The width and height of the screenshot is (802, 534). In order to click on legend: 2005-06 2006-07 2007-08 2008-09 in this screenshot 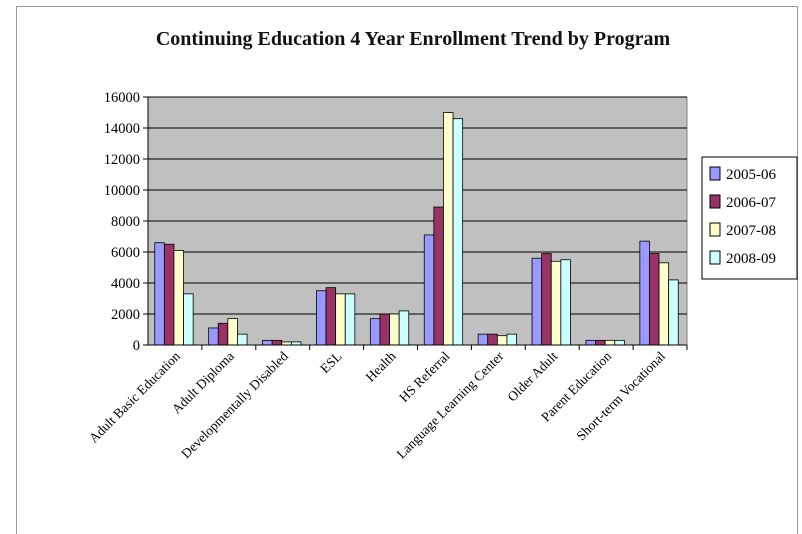, I will do `click(749, 218)`.